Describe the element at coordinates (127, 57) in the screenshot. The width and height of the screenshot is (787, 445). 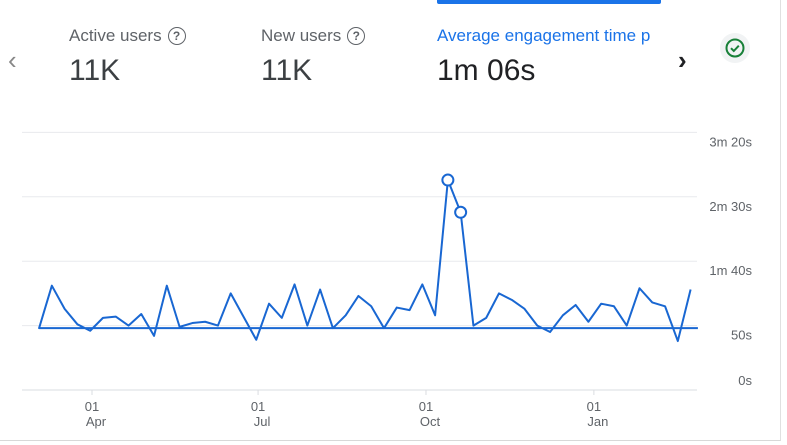
I see `metric-active-users: Active users? 11K` at that location.